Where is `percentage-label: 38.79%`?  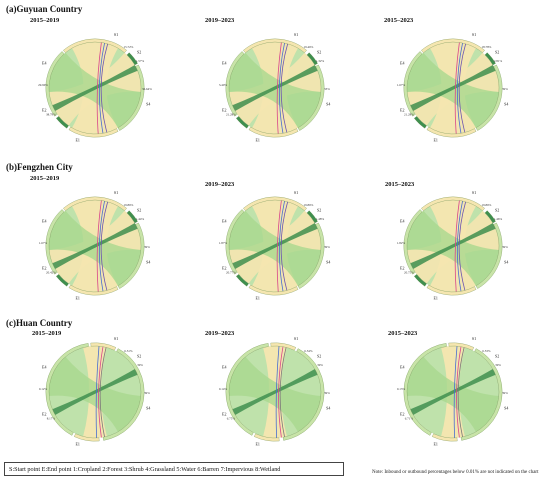
percentage-label: 38.79% is located at coordinates (51, 115).